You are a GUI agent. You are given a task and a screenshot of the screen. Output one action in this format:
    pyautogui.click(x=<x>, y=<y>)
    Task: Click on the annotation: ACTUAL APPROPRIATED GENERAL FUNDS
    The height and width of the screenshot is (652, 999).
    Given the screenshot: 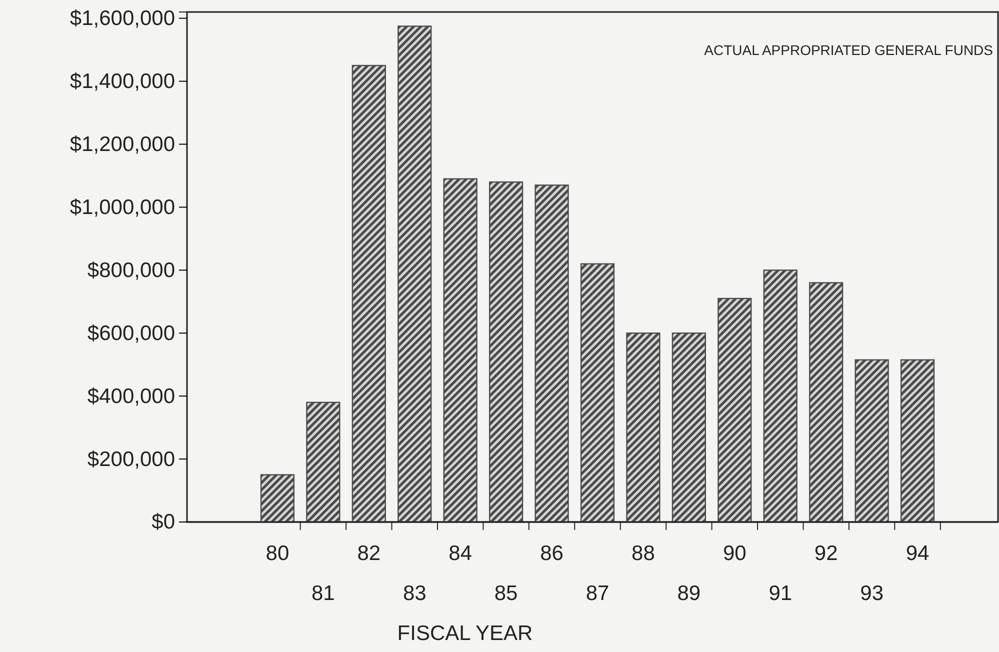 What is the action you would take?
    pyautogui.click(x=848, y=50)
    